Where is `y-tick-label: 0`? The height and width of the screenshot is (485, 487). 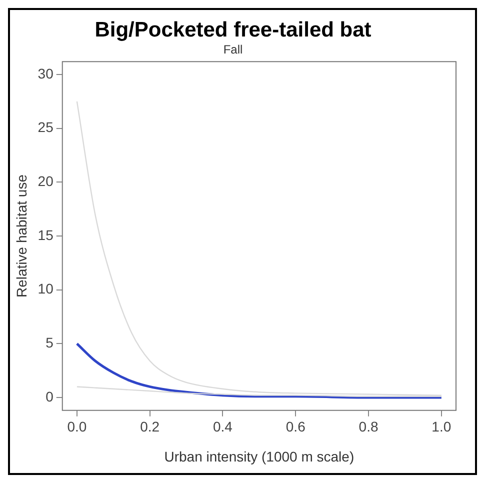 y-tick-label: 0 is located at coordinates (50, 396).